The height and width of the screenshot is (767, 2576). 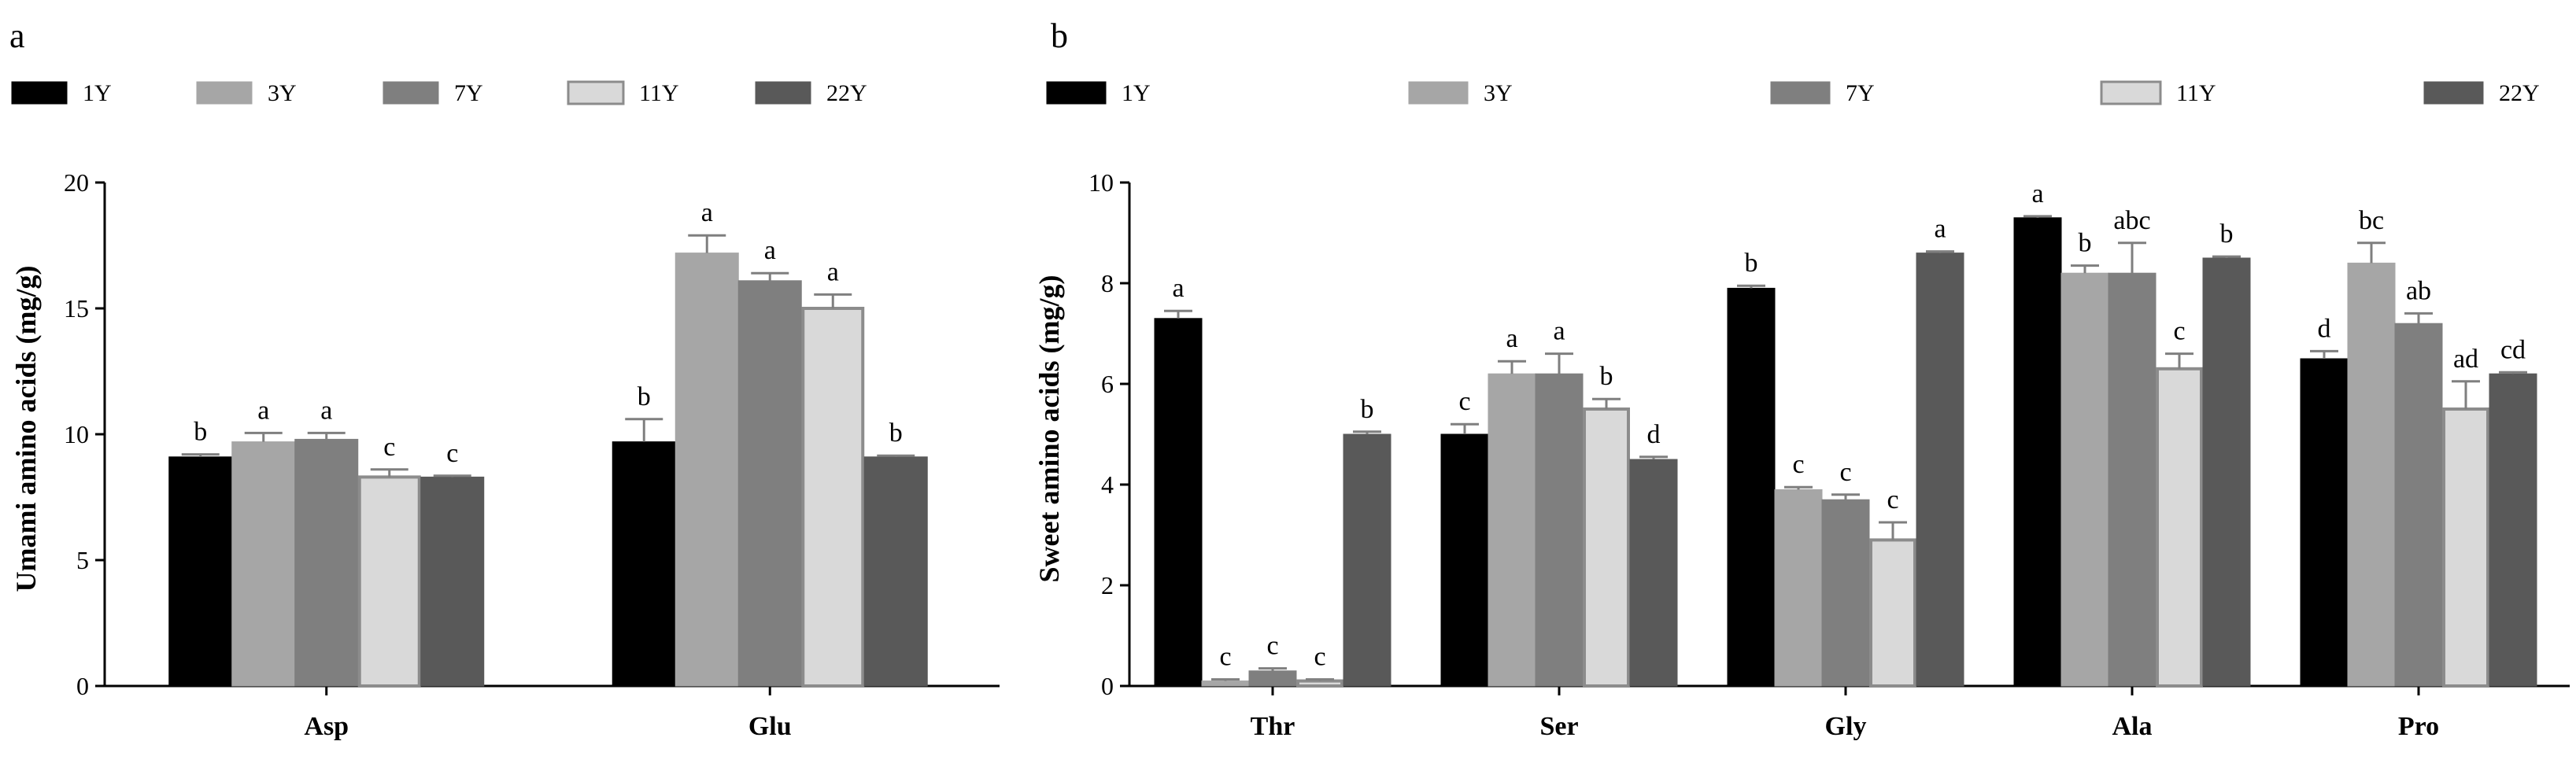 I want to click on panel-a-legend-label-7y: 7Y, so click(x=469, y=93).